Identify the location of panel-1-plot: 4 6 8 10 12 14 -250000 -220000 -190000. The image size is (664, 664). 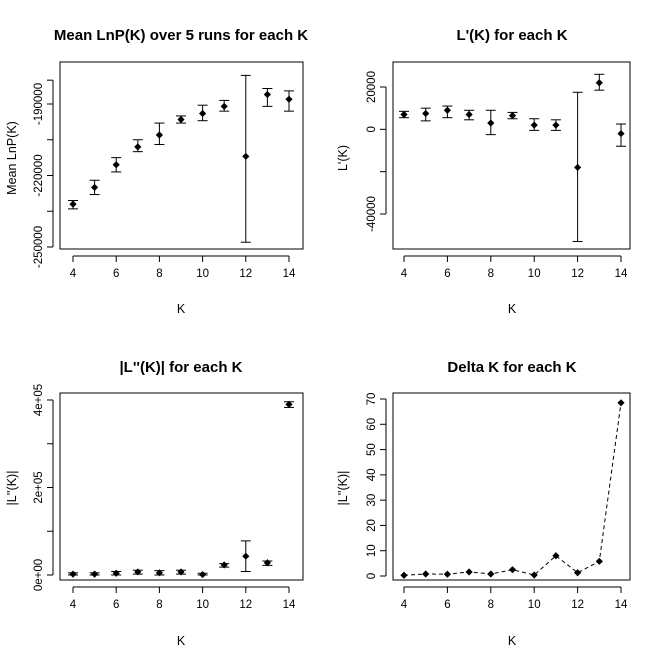
(168, 170).